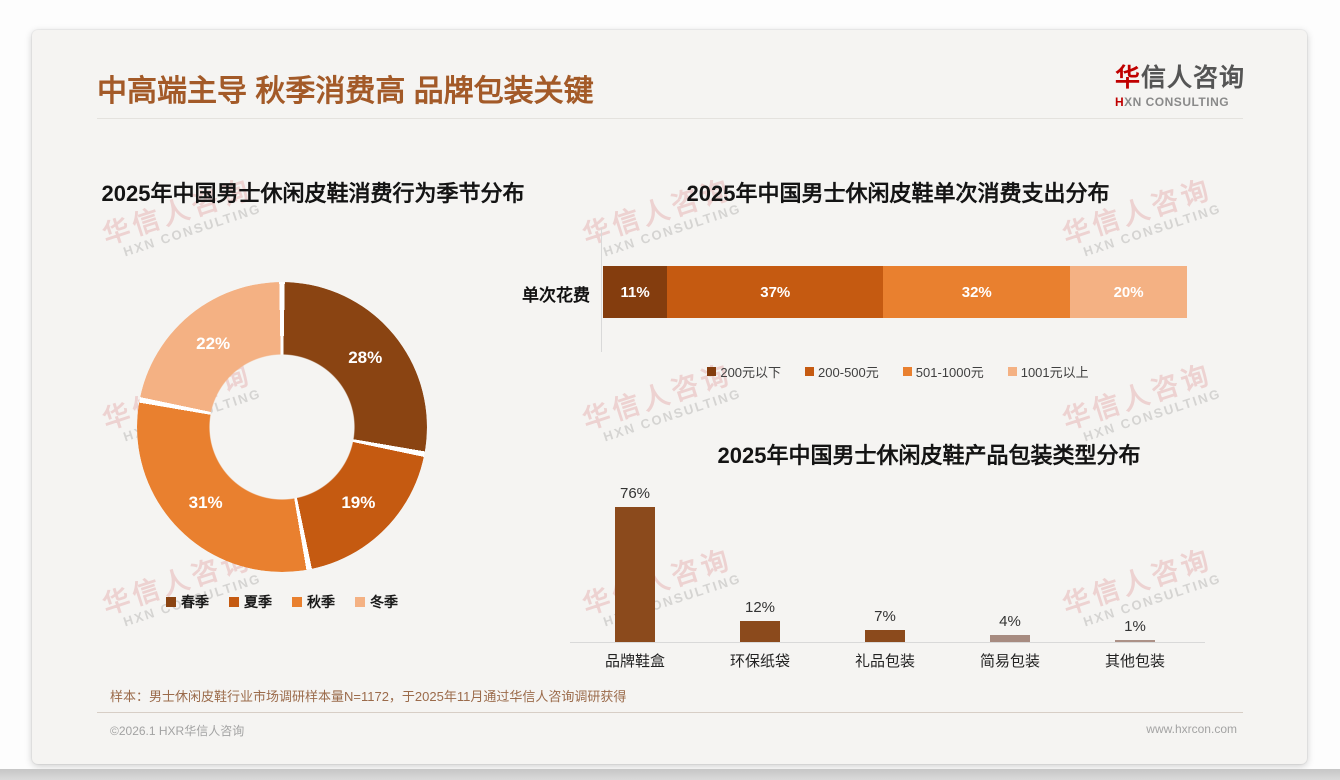 This screenshot has width=1340, height=780. I want to click on bar-column: 4%, so click(1010, 565).